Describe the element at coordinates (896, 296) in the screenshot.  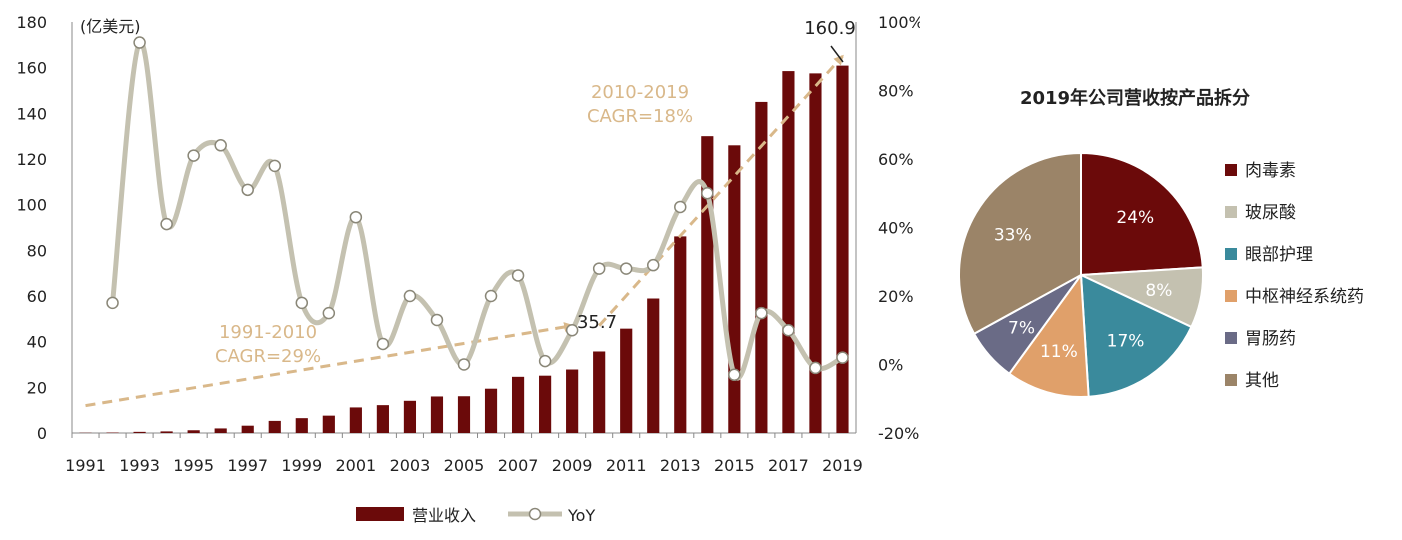
I see `right-axis-tick-label: 20%` at that location.